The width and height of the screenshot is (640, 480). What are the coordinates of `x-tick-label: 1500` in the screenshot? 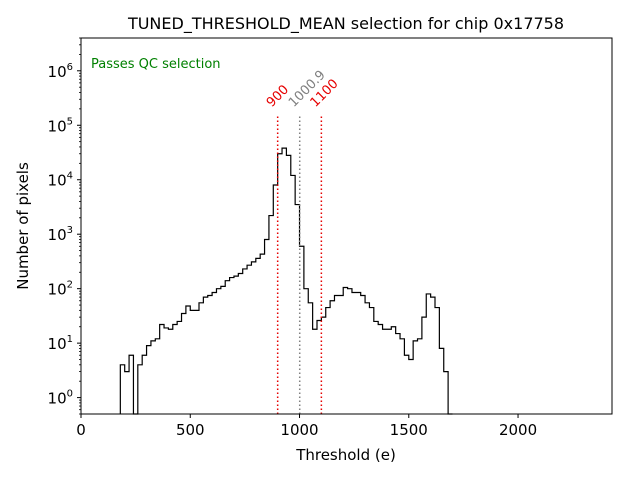 It's located at (409, 430).